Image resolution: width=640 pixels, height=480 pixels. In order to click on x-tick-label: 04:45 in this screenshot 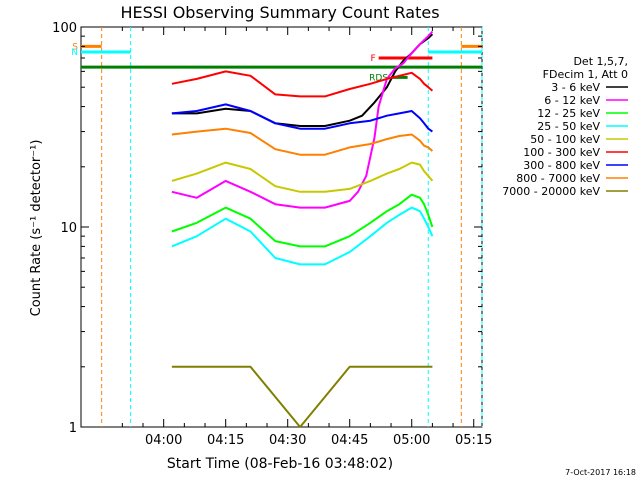, I will do `click(349, 440)`.